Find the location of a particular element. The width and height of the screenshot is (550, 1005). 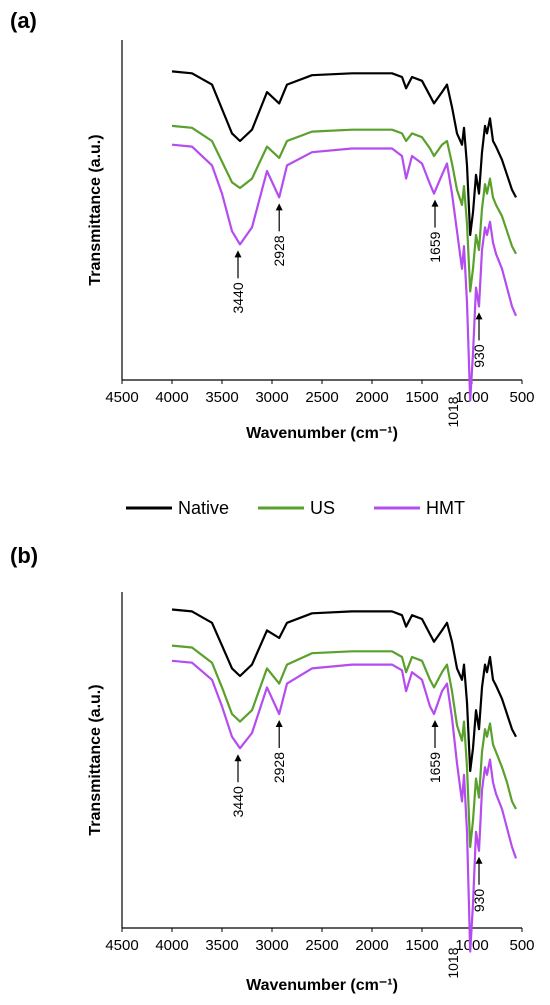

panel-a-x-ticks: 4500 4000 3500 3000 2500 2000 1500 1000 500 is located at coordinates (320, 393).